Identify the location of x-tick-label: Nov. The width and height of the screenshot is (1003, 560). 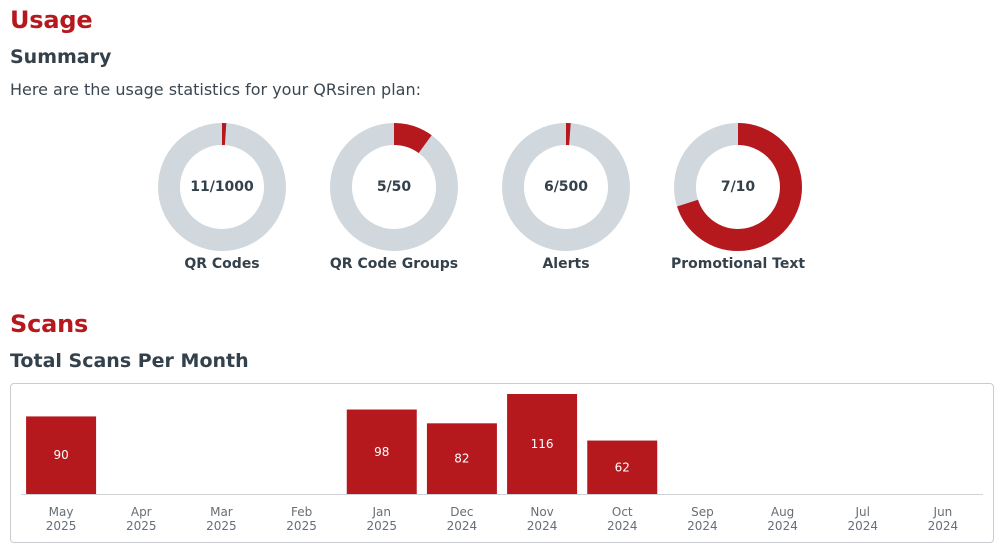
(541, 512).